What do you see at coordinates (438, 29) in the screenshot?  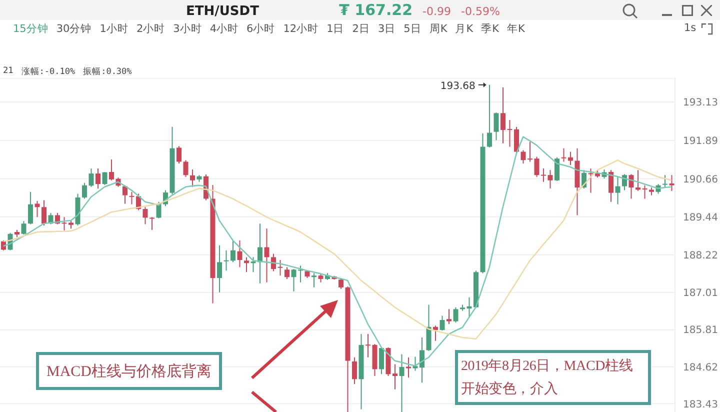 I see `text: 周K` at bounding box center [438, 29].